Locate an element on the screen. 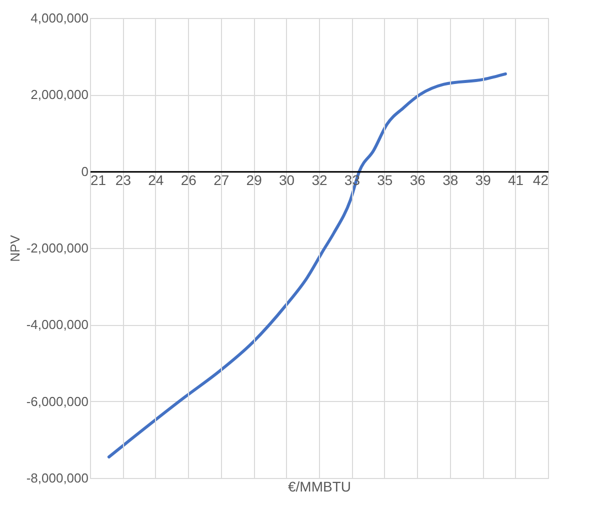 This screenshot has height=506, width=590. x-tick-label: 38 is located at coordinates (450, 180).